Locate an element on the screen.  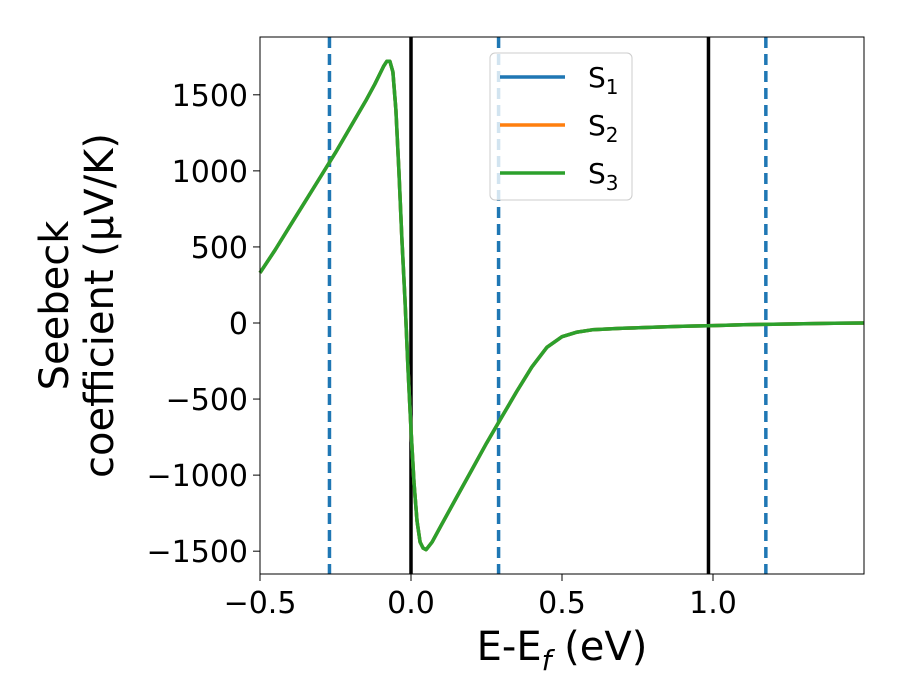
legend-label-s1: S1 is located at coordinates (603, 80).